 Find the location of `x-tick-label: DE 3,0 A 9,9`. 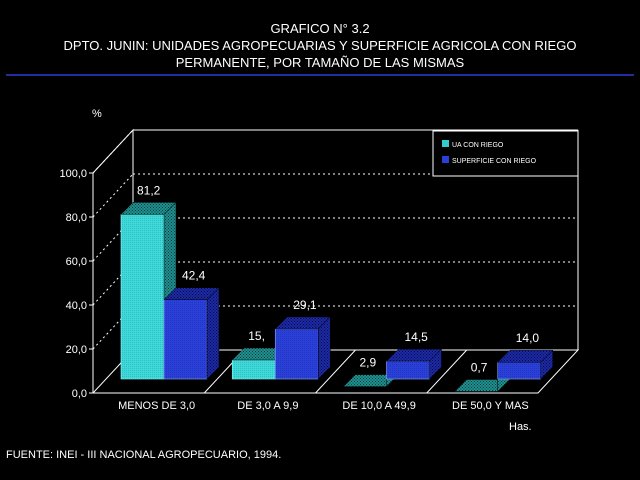

x-tick-label: DE 3,0 A 9,9 is located at coordinates (267, 406).